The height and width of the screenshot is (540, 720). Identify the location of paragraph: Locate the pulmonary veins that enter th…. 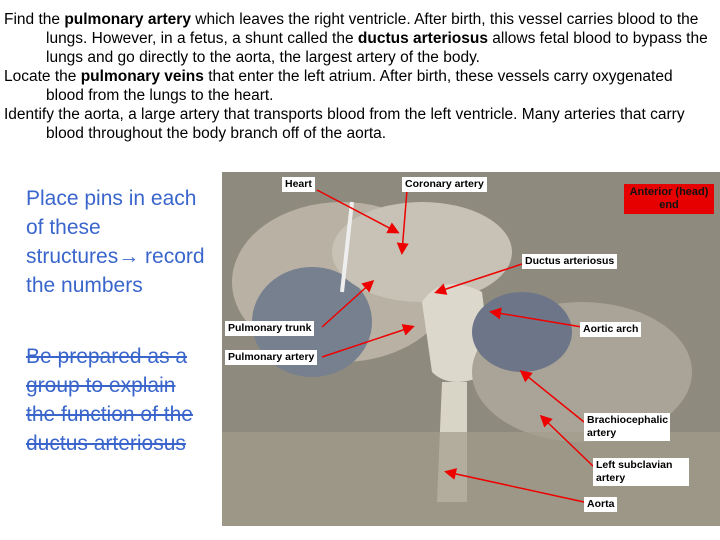
(358, 86).